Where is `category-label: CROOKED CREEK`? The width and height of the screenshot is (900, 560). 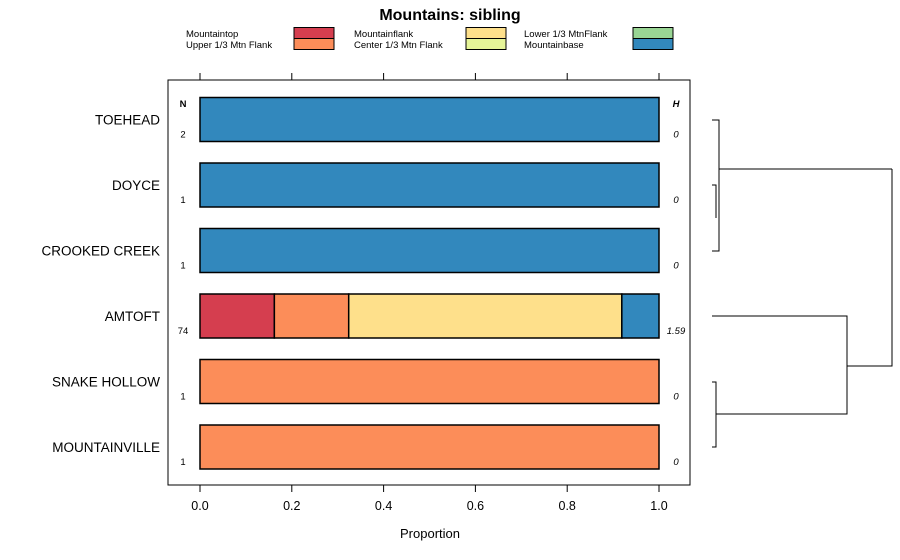
category-label: CROOKED CREEK is located at coordinates (100, 251).